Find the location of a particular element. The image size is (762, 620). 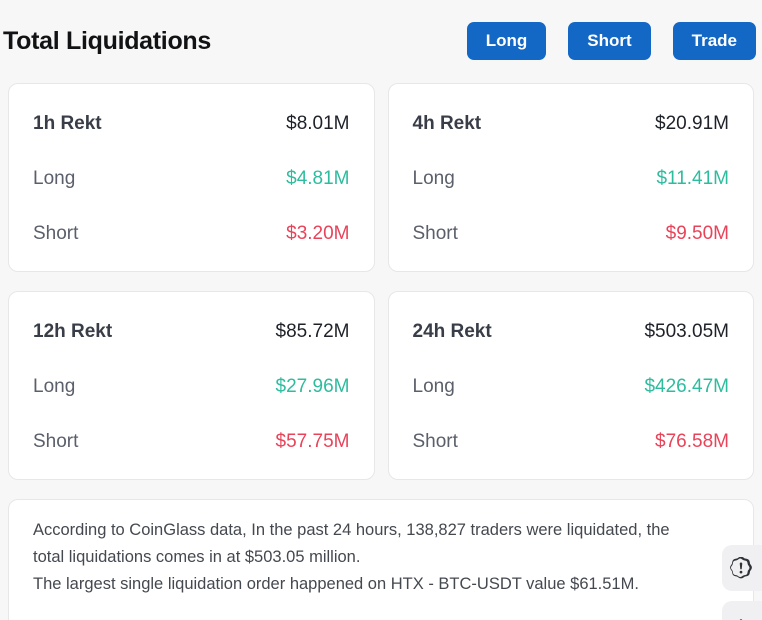

rekt-row: 4h Rekt $20.91M is located at coordinates (571, 123).